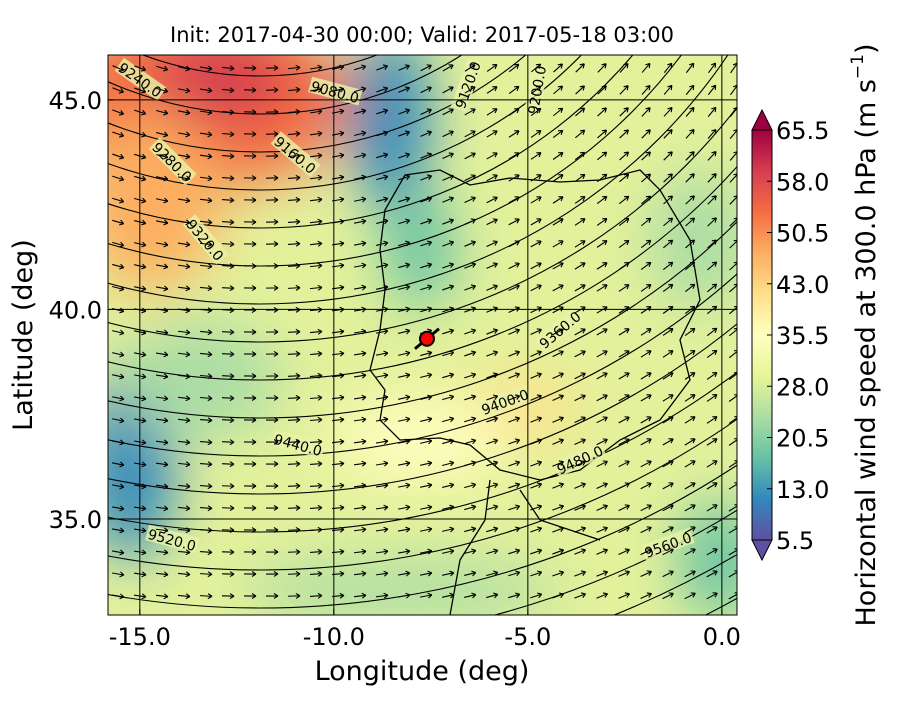  Describe the element at coordinates (866, 48) in the screenshot. I see `colorbar-label-end: )` at that location.